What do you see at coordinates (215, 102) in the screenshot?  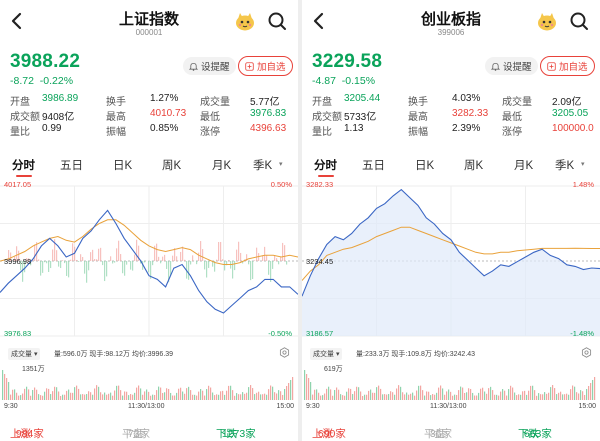 I see `stat-label: 成交量` at bounding box center [215, 102].